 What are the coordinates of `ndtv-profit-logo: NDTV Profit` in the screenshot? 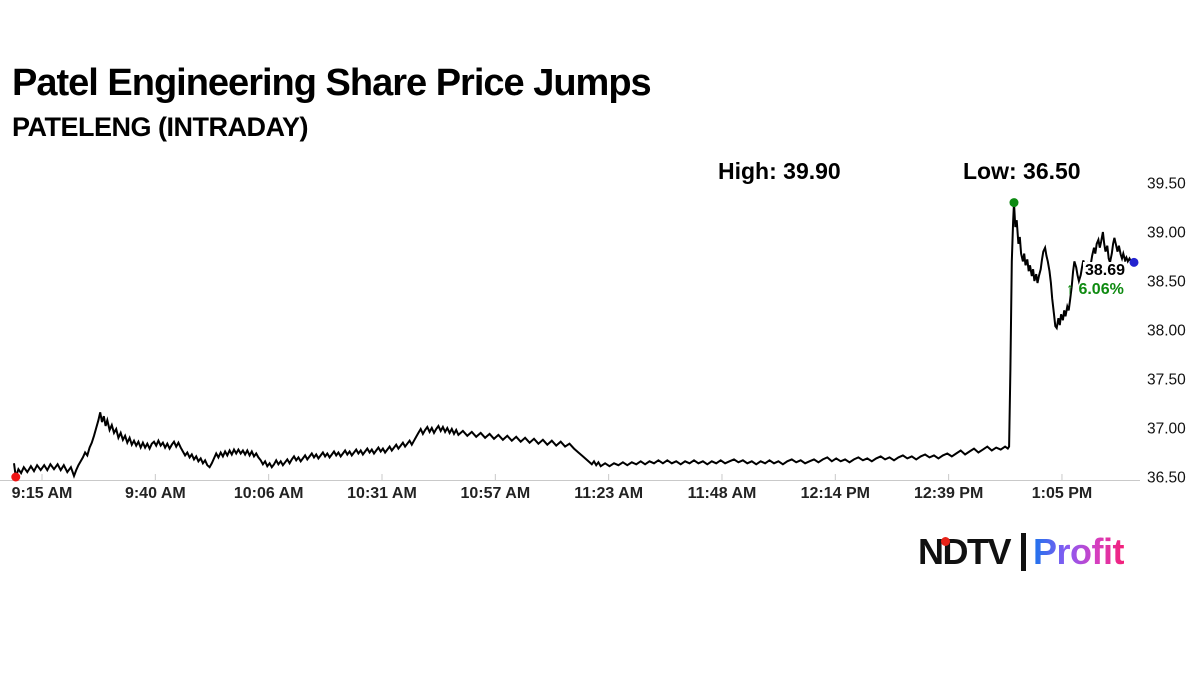 It's located at (1021, 552).